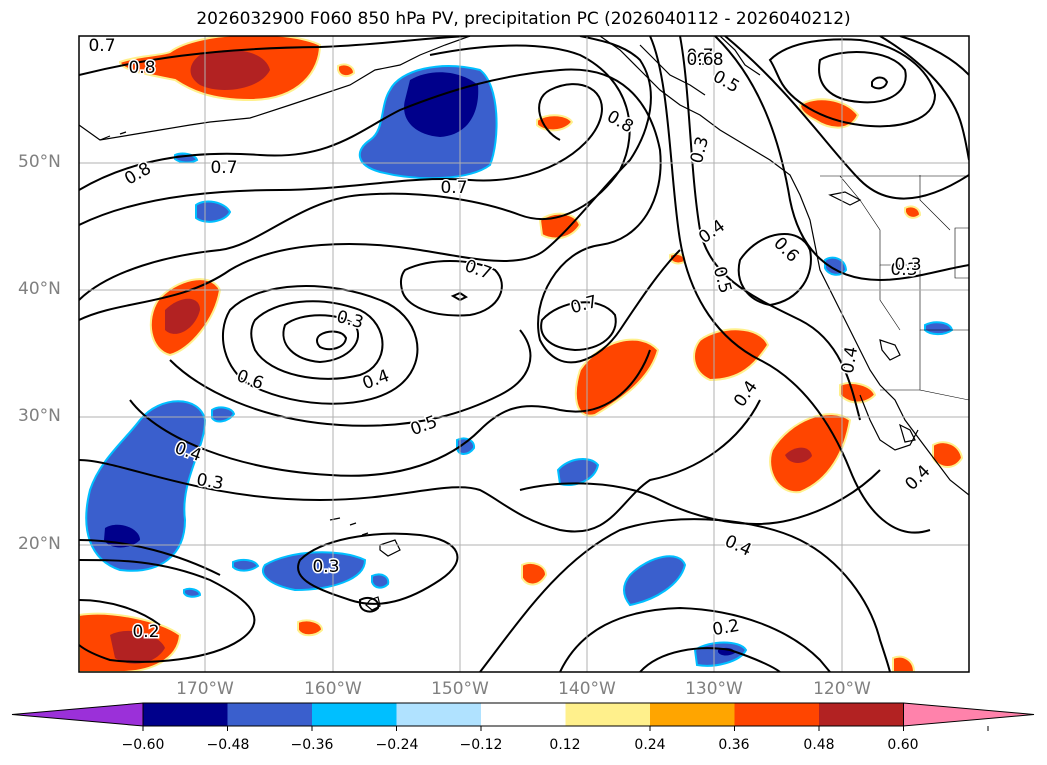  Describe the element at coordinates (734, 745) in the screenshot. I see `colorbar-tick-label: 0.36` at that location.